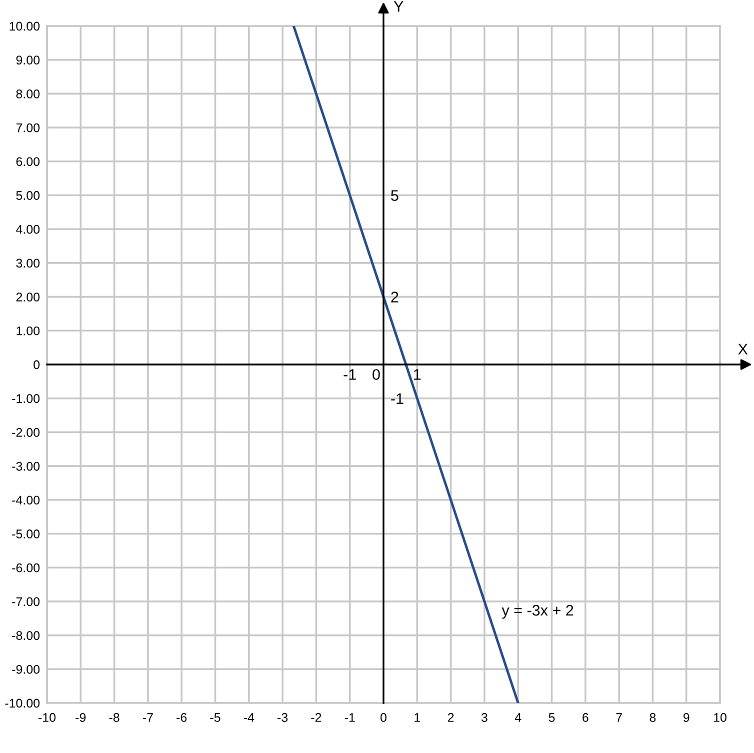 This screenshot has height=753, width=754. What do you see at coordinates (25, 26) in the screenshot?
I see `y-tick-label: 10.00` at bounding box center [25, 26].